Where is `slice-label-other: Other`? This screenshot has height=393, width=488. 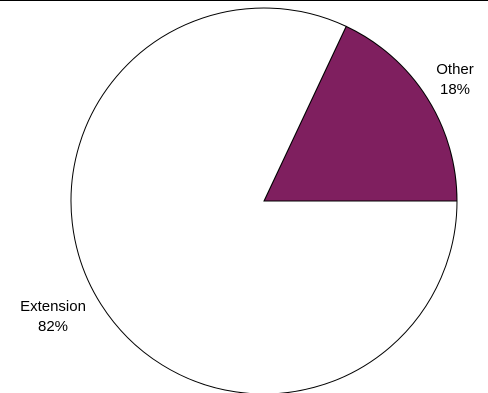
slice-label-other: Other is located at coordinates (455, 69).